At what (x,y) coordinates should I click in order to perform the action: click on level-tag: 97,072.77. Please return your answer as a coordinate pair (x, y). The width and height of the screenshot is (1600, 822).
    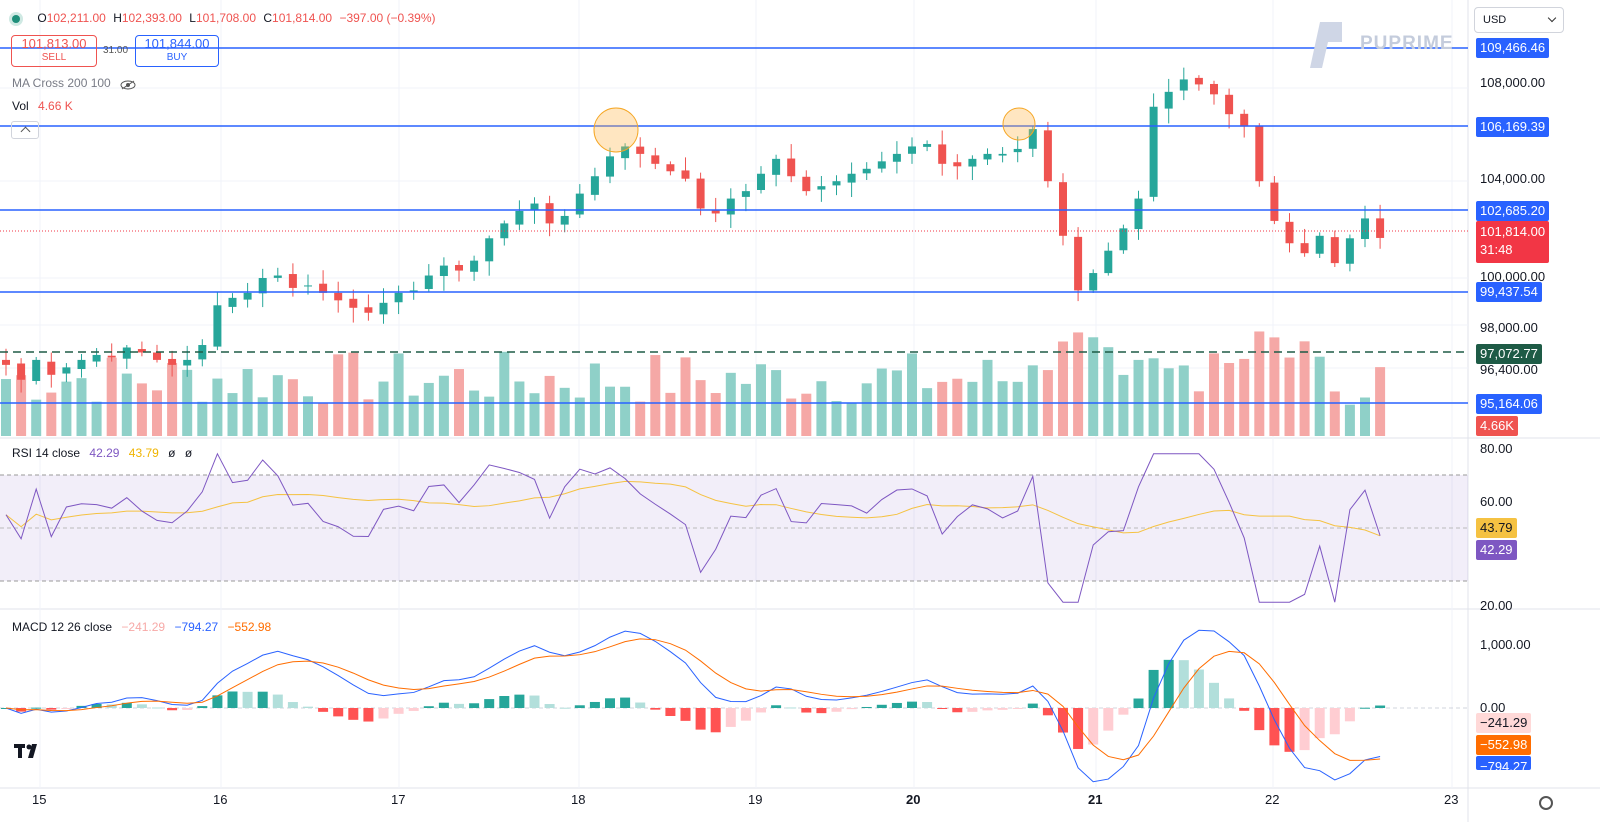
    Looking at the image, I should click on (1509, 354).